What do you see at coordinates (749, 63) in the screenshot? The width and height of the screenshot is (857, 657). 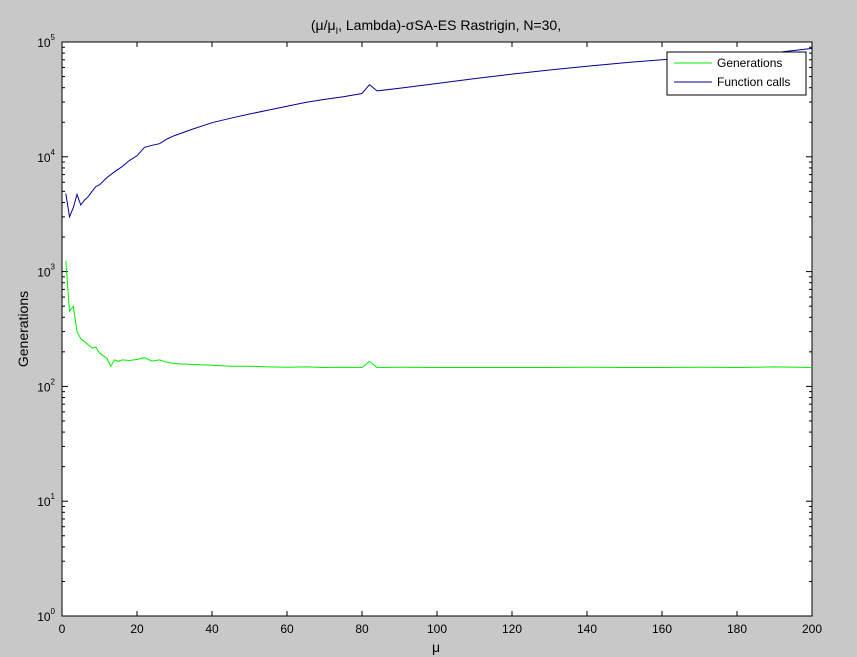 I see `legend-label-generations: Generations` at bounding box center [749, 63].